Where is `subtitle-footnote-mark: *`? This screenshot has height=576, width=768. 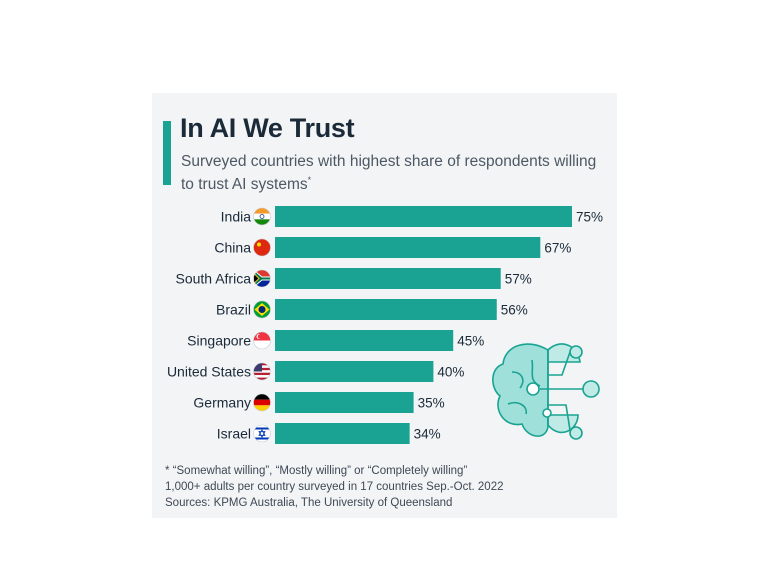
subtitle-footnote-mark: * is located at coordinates (309, 180).